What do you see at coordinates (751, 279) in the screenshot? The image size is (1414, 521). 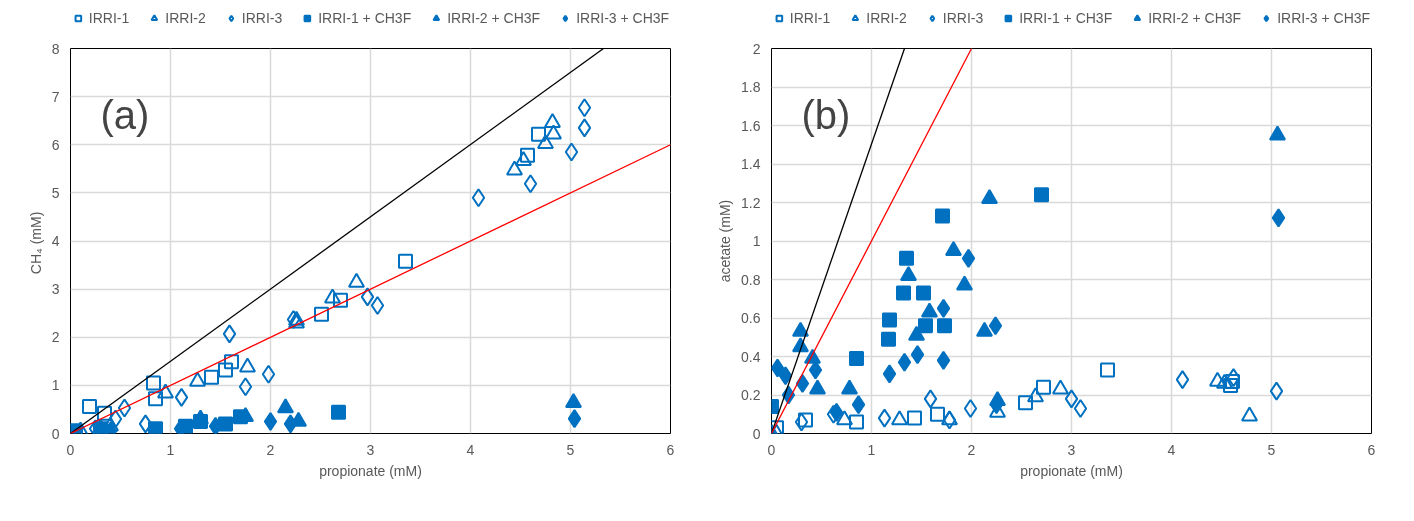 I see `y-tick-label: 0.8` at bounding box center [751, 279].